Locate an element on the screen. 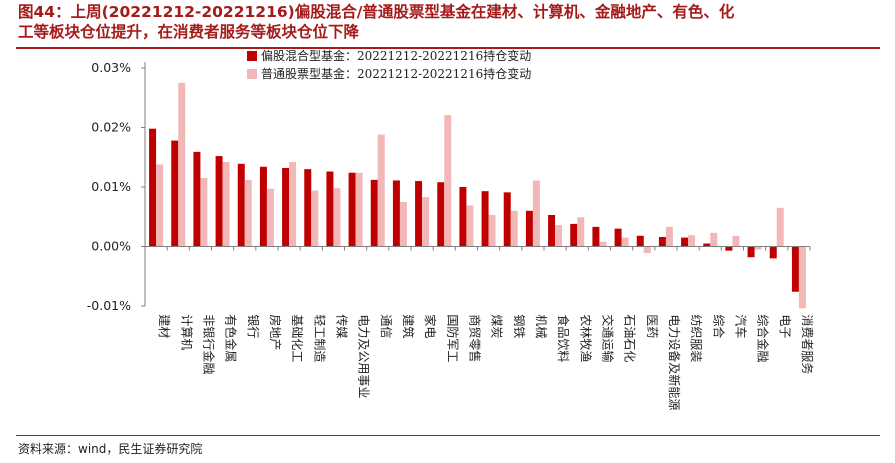  x-category-label: 通信 is located at coordinates (386, 326).